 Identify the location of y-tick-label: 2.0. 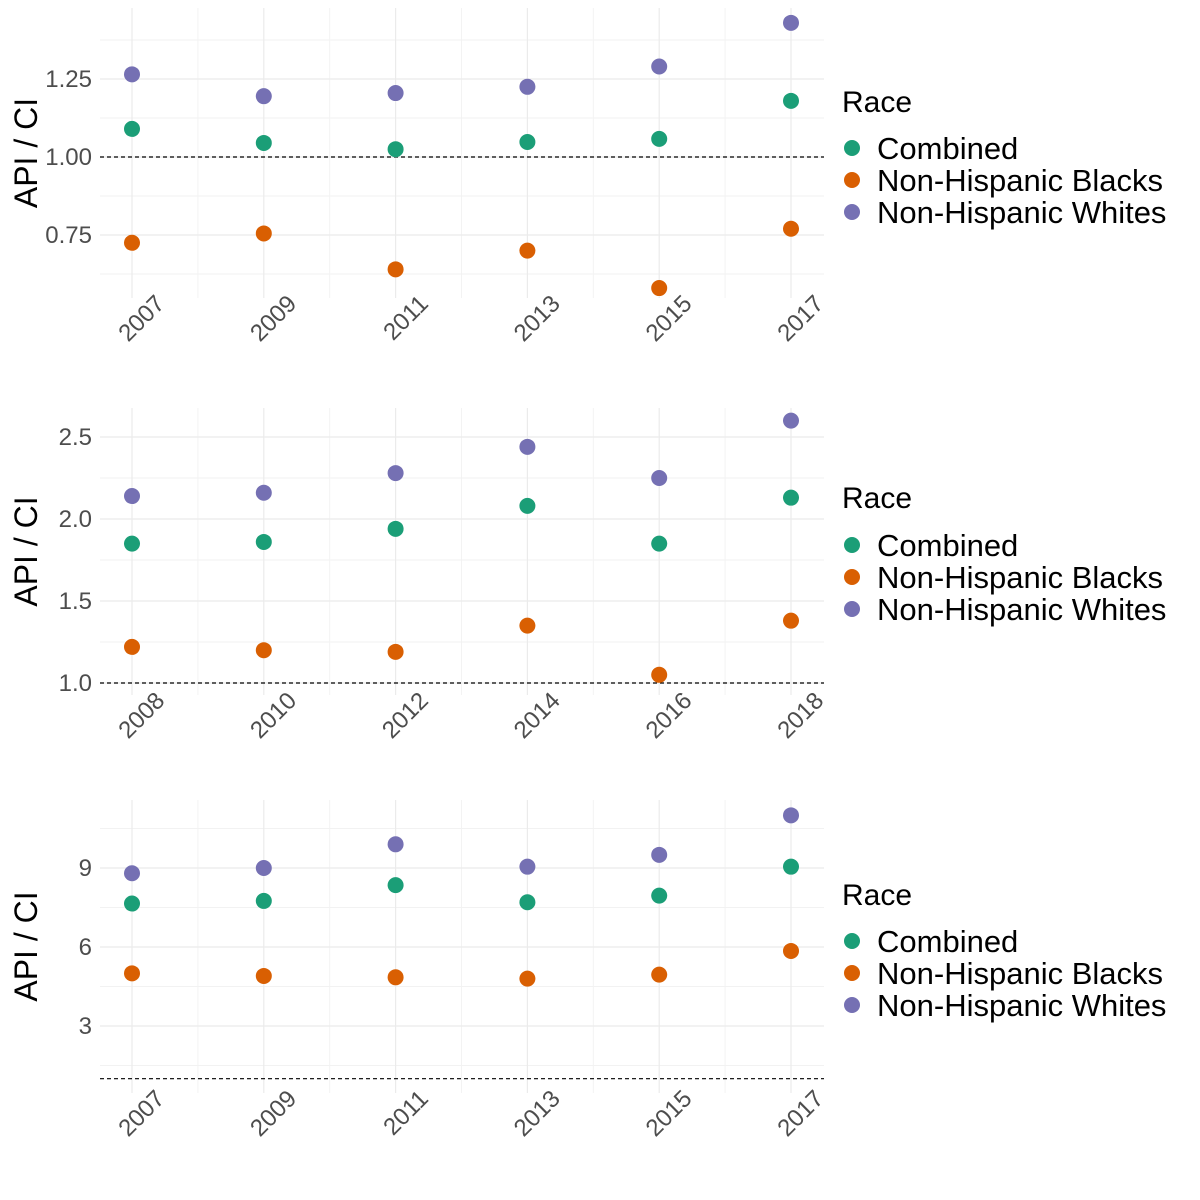
(75, 519).